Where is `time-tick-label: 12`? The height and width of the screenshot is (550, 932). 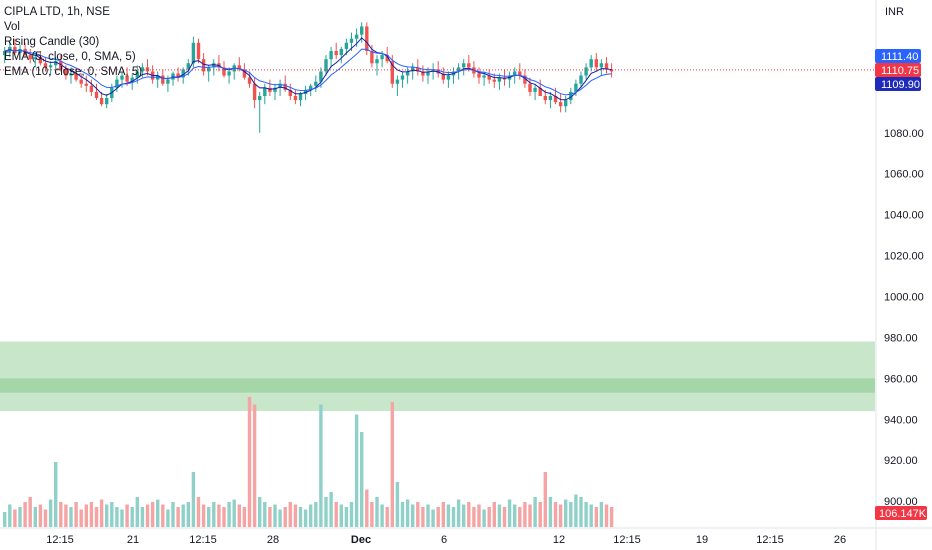
time-tick-label: 12 is located at coordinates (559, 540).